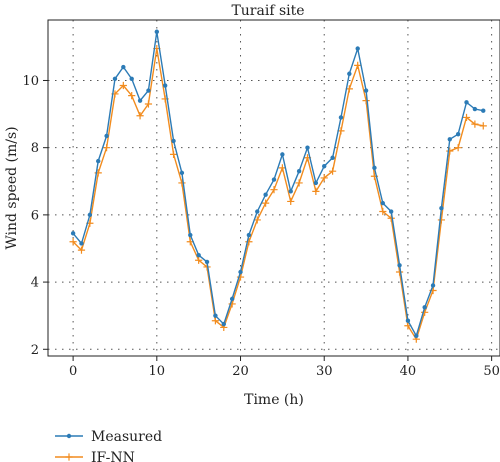 This screenshot has width=500, height=462. I want to click on legend-item-measured: Measured, so click(108, 437).